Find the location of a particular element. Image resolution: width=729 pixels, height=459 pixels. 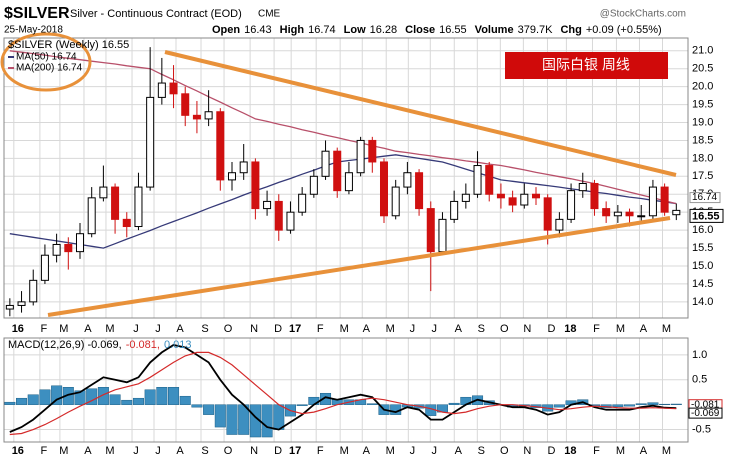

y-tick-label: 0.5 is located at coordinates (699, 380).